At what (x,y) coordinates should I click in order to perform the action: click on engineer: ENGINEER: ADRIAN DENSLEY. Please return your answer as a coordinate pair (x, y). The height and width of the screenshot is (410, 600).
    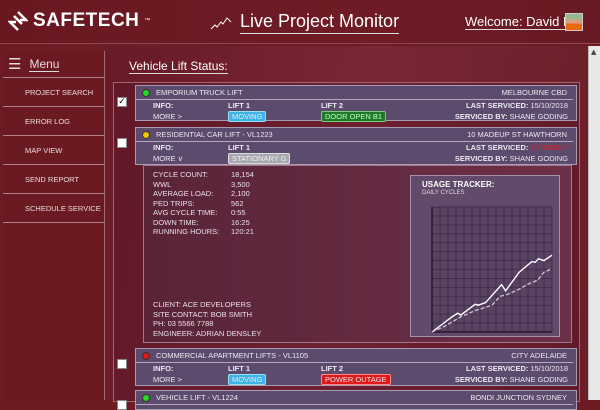
    Looking at the image, I should click on (207, 333).